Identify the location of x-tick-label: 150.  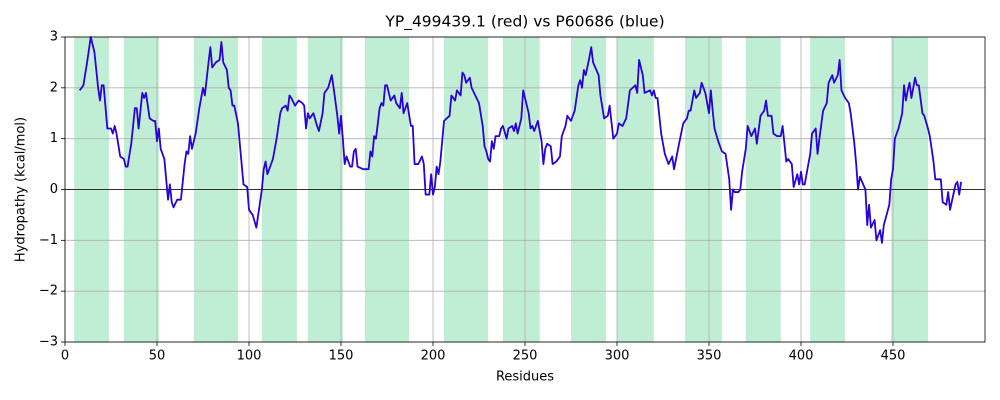
(341, 356).